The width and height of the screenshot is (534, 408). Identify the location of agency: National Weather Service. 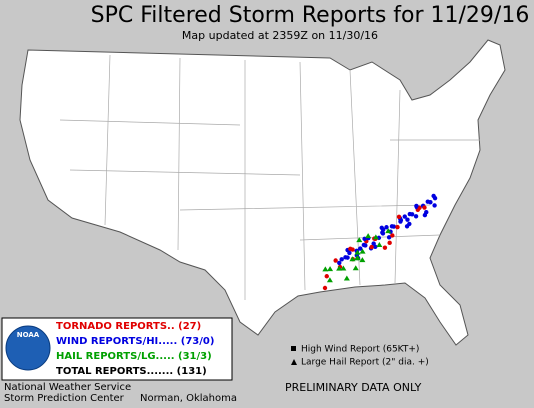
(67, 387).